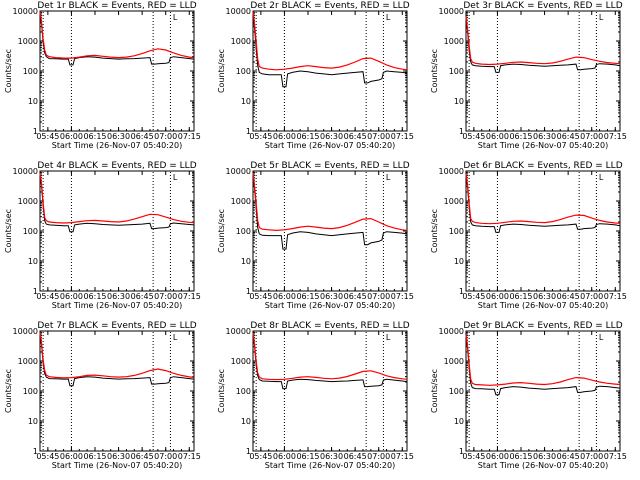 The height and width of the screenshot is (480, 640). I want to click on panel-title: Det 9r BLACK = Events, RED = LLD, so click(542, 326).